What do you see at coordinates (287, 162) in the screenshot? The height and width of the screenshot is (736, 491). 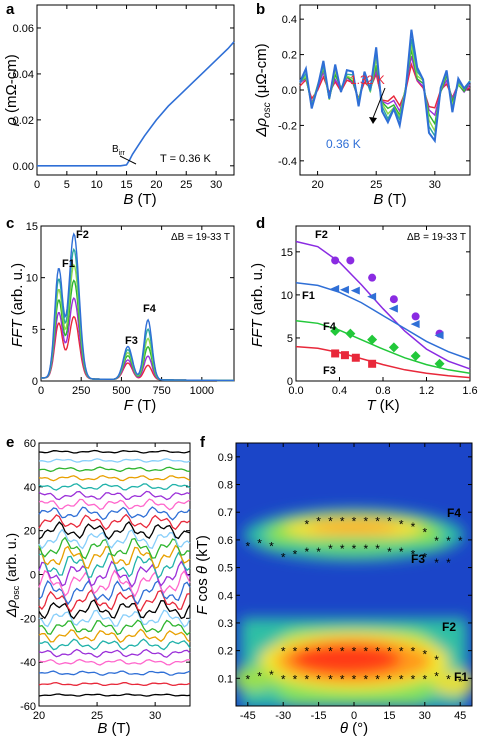 I see `b-ytick-label: -0.4` at bounding box center [287, 162].